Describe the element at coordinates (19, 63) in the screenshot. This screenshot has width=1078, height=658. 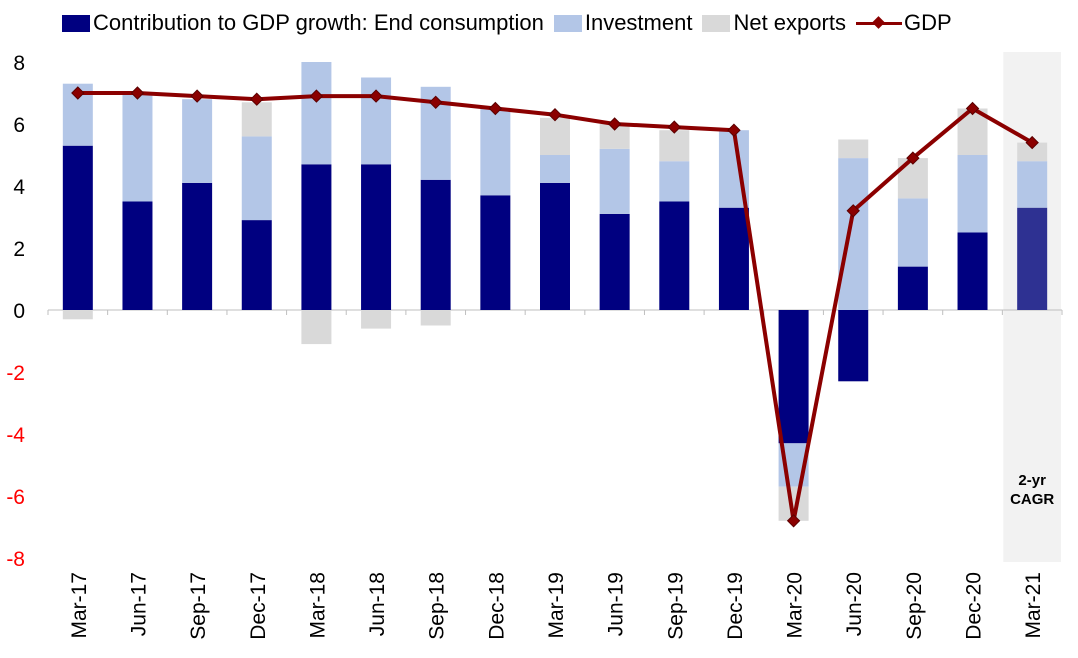
I see `y-tick-label: 8` at that location.